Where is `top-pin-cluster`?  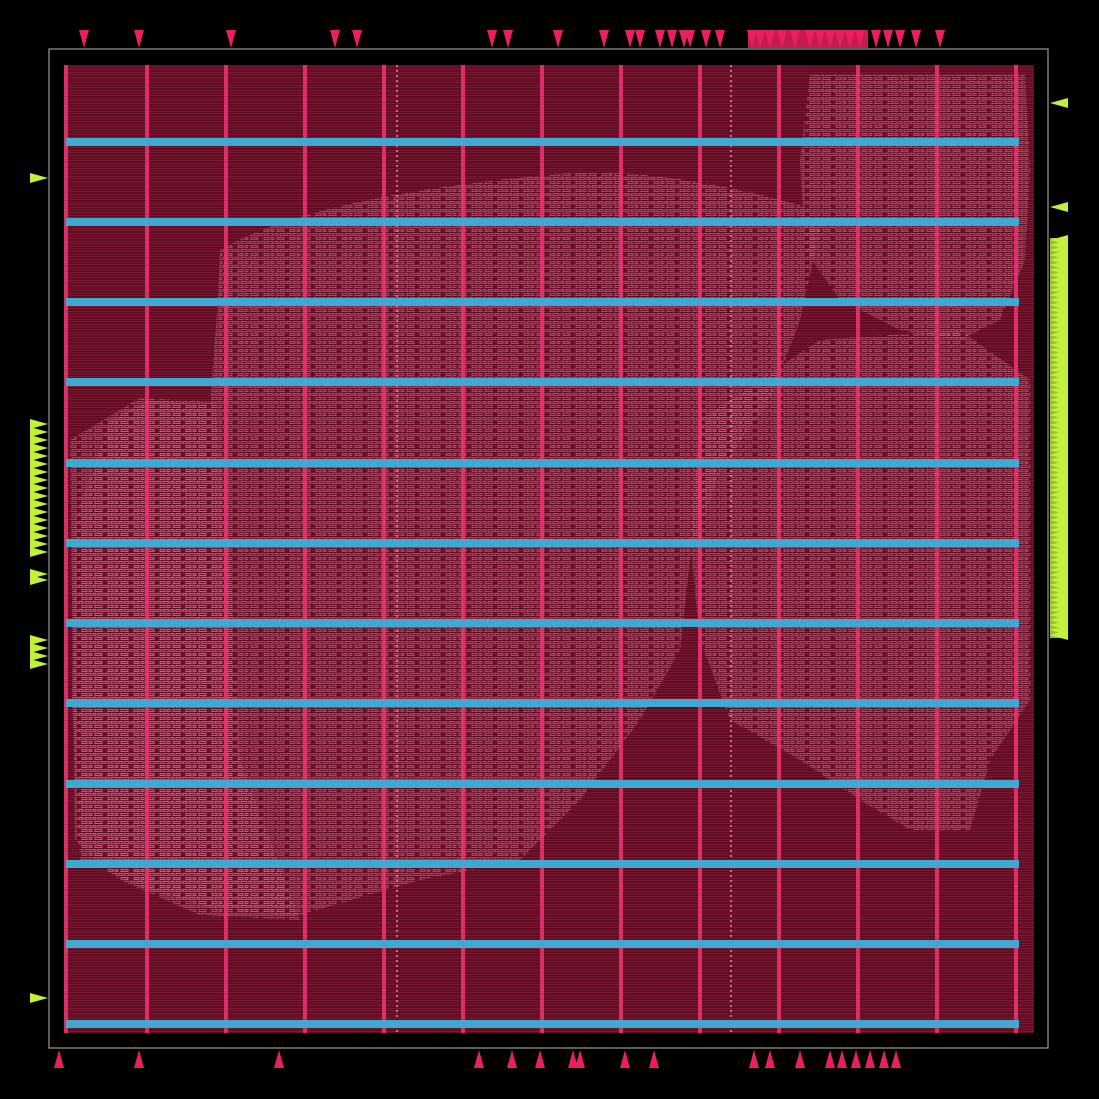 top-pin-cluster is located at coordinates (808, 39).